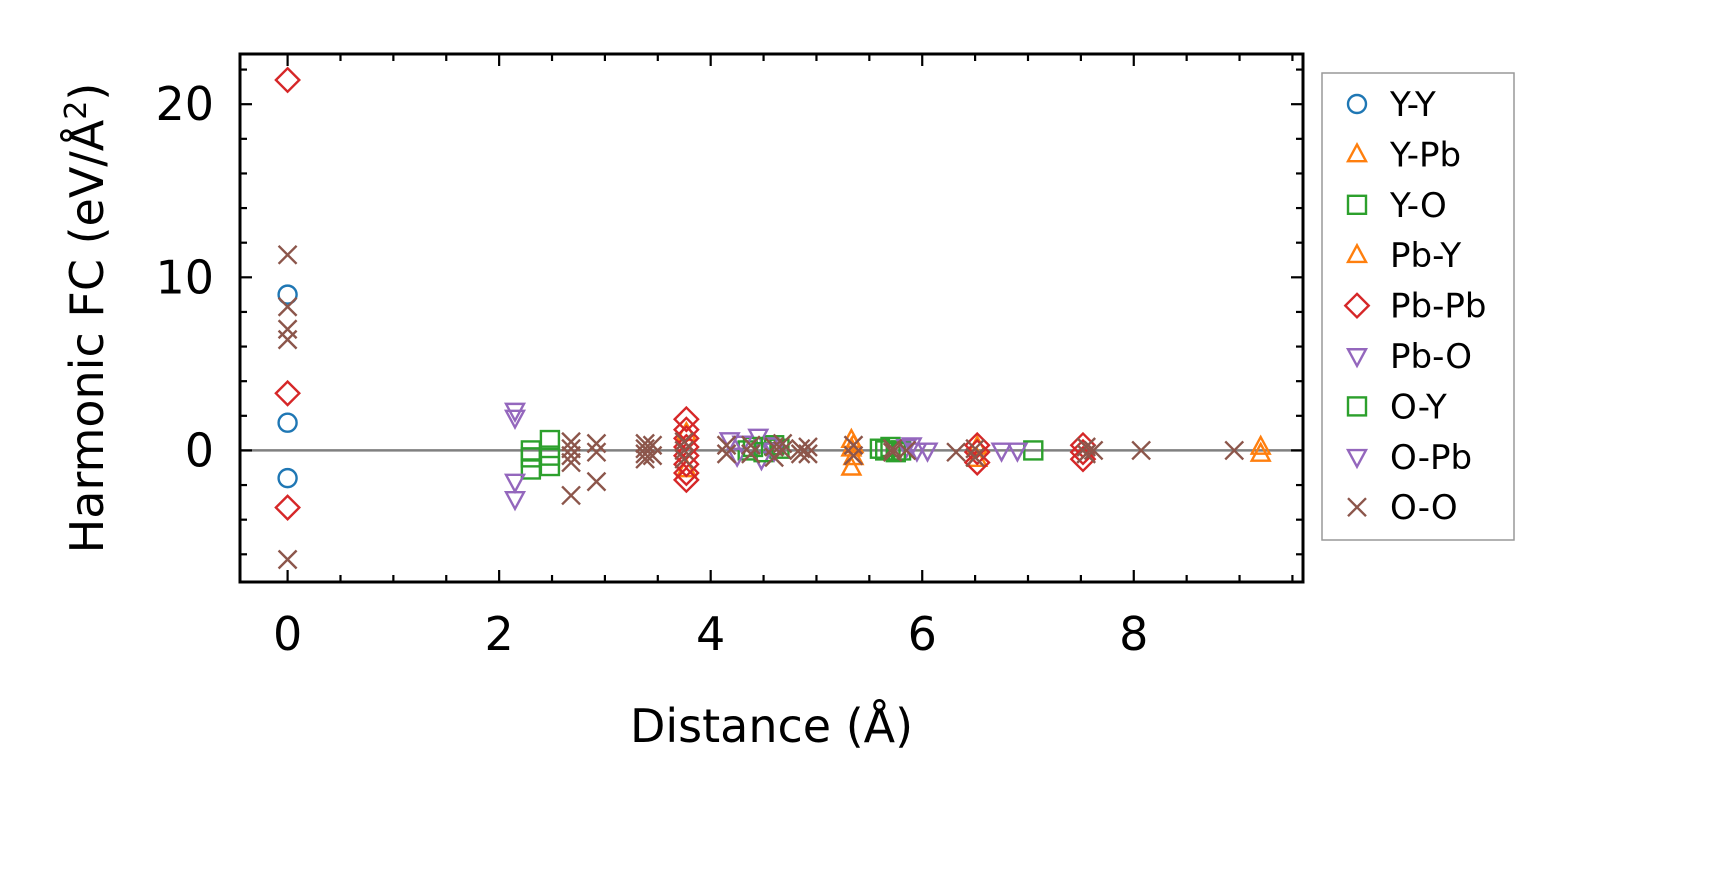  What do you see at coordinates (1438, 307) in the screenshot?
I see `legend-label: Pb-Pb` at bounding box center [1438, 307].